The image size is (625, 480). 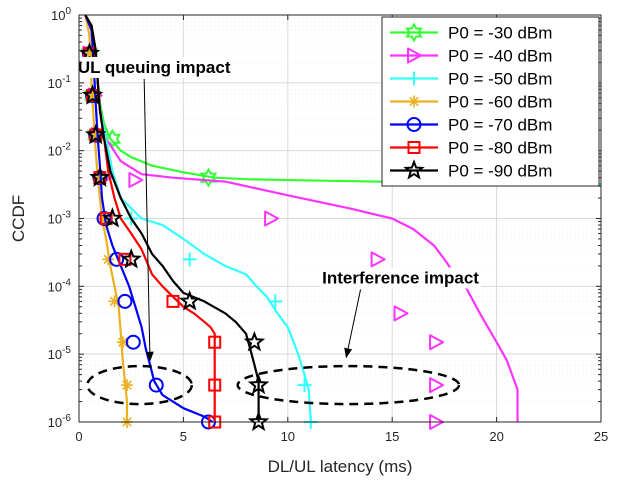 I want to click on y-axis-title: CCDF, so click(x=18, y=218).